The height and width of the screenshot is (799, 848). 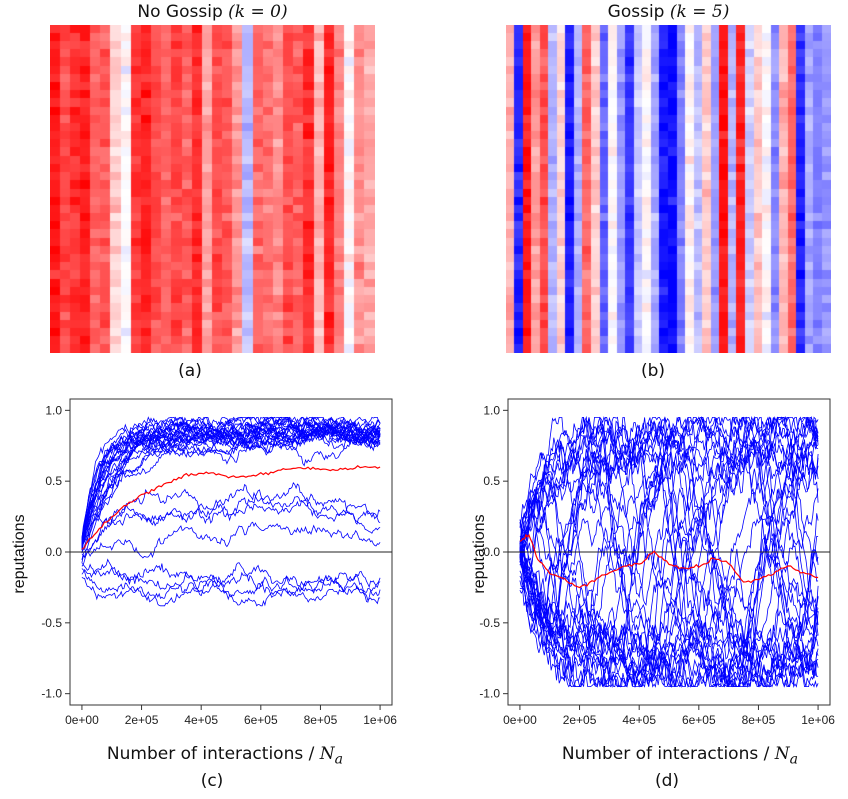 I want to click on heatmap-a-title: No Gossip (k = 0), so click(x=212, y=12).